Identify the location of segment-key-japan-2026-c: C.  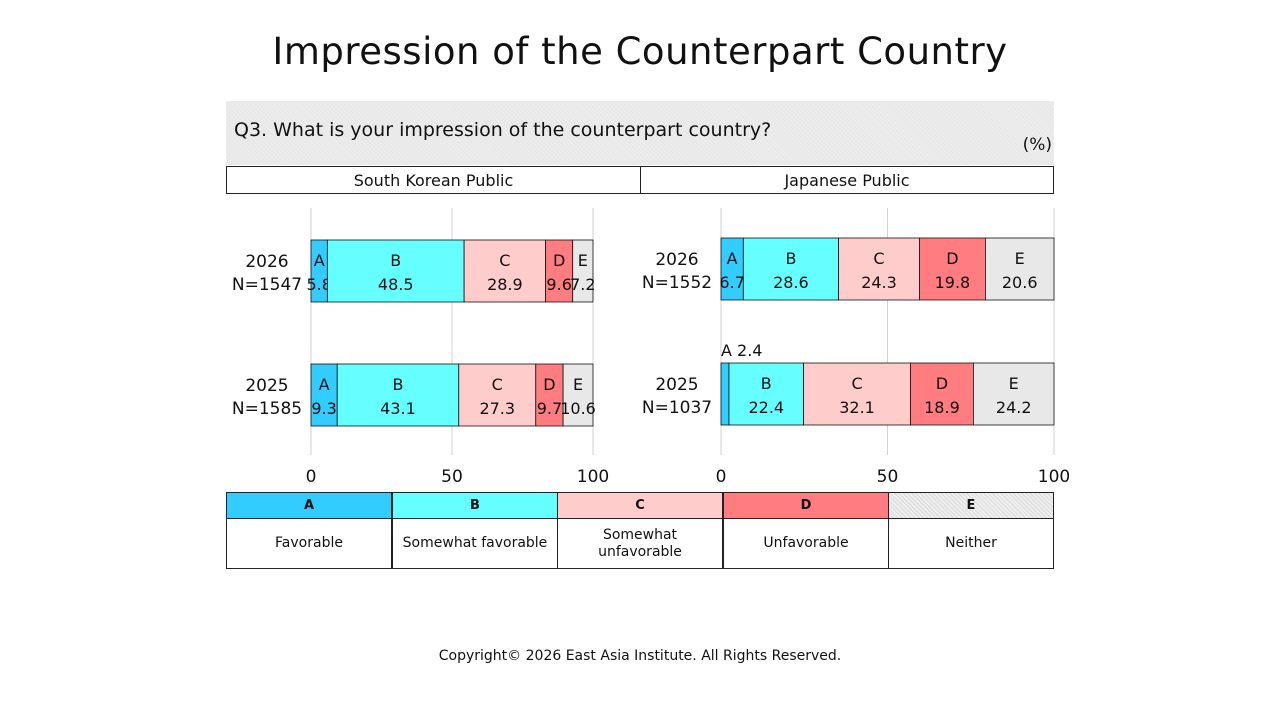
(878, 258).